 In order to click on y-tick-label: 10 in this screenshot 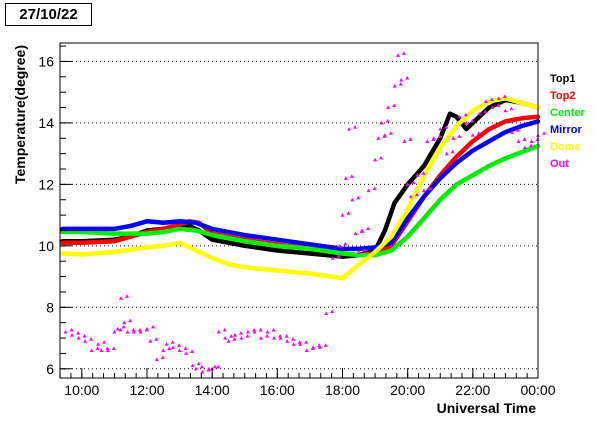, I will do `click(46, 246)`.